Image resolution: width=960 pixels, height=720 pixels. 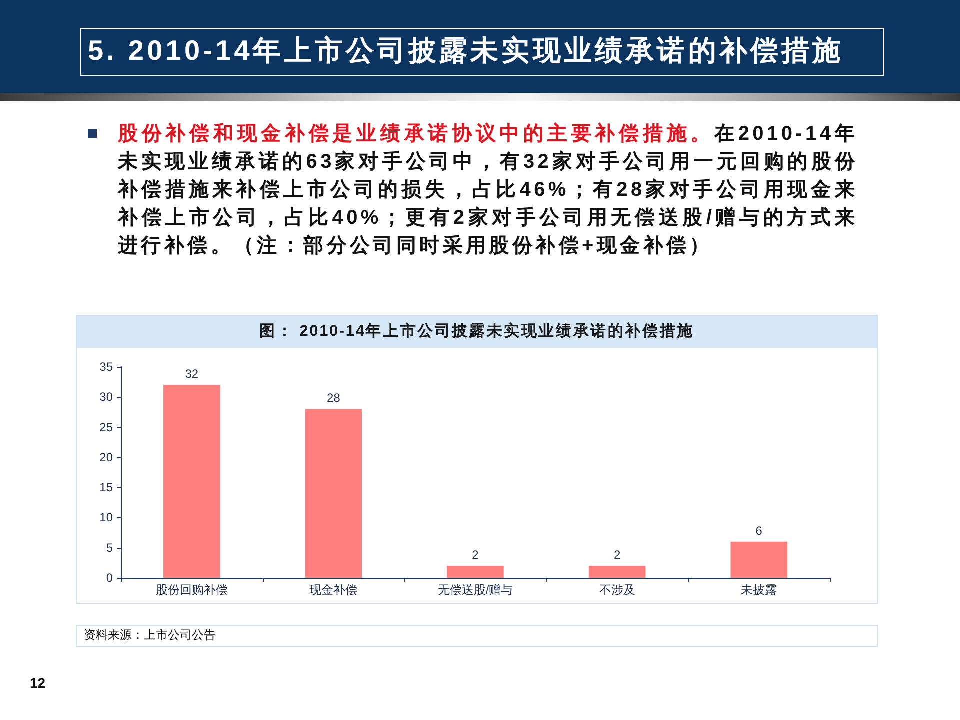 I want to click on y-tick-label: 20, so click(x=107, y=457).